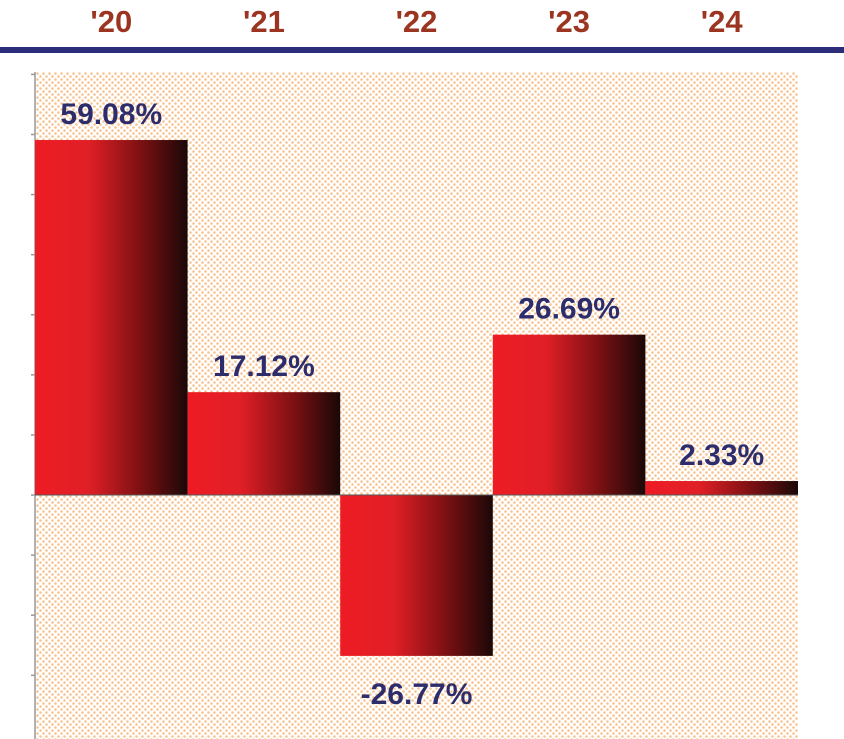  What do you see at coordinates (111, 21) in the screenshot?
I see `x-tick-label: '20` at bounding box center [111, 21].